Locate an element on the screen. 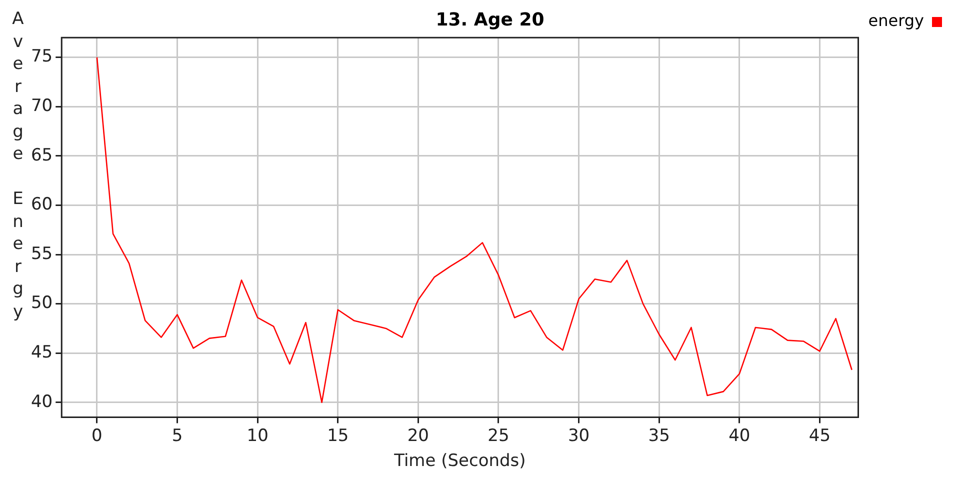 The height and width of the screenshot is (480, 962). x-tick-label: 30 is located at coordinates (579, 436).